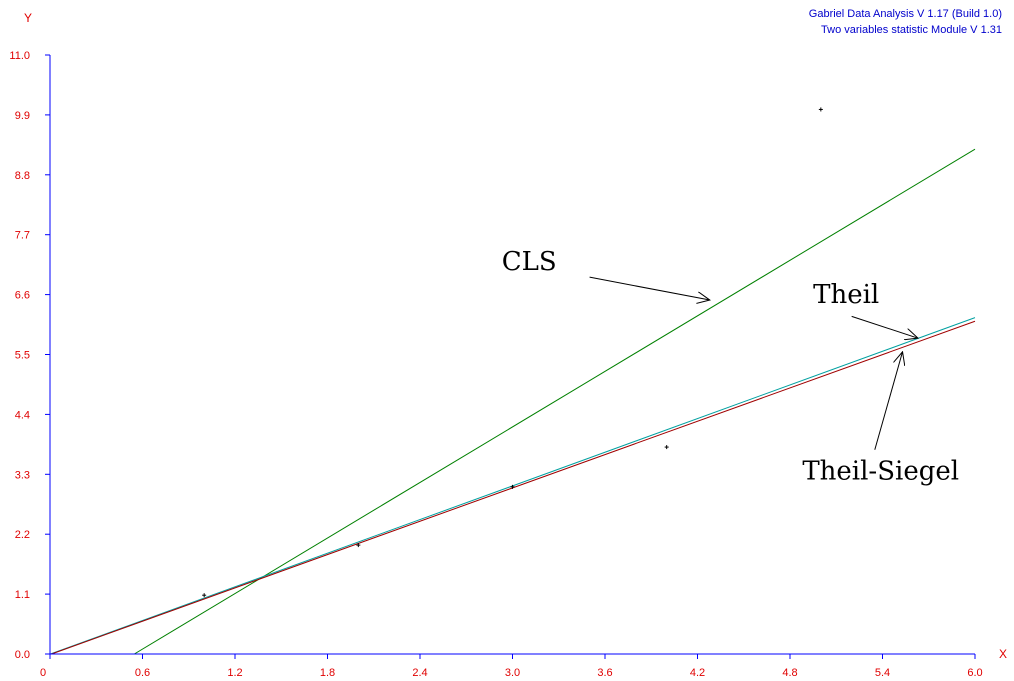 This screenshot has width=1014, height=681. I want to click on x-tick-label: 0, so click(43, 673).